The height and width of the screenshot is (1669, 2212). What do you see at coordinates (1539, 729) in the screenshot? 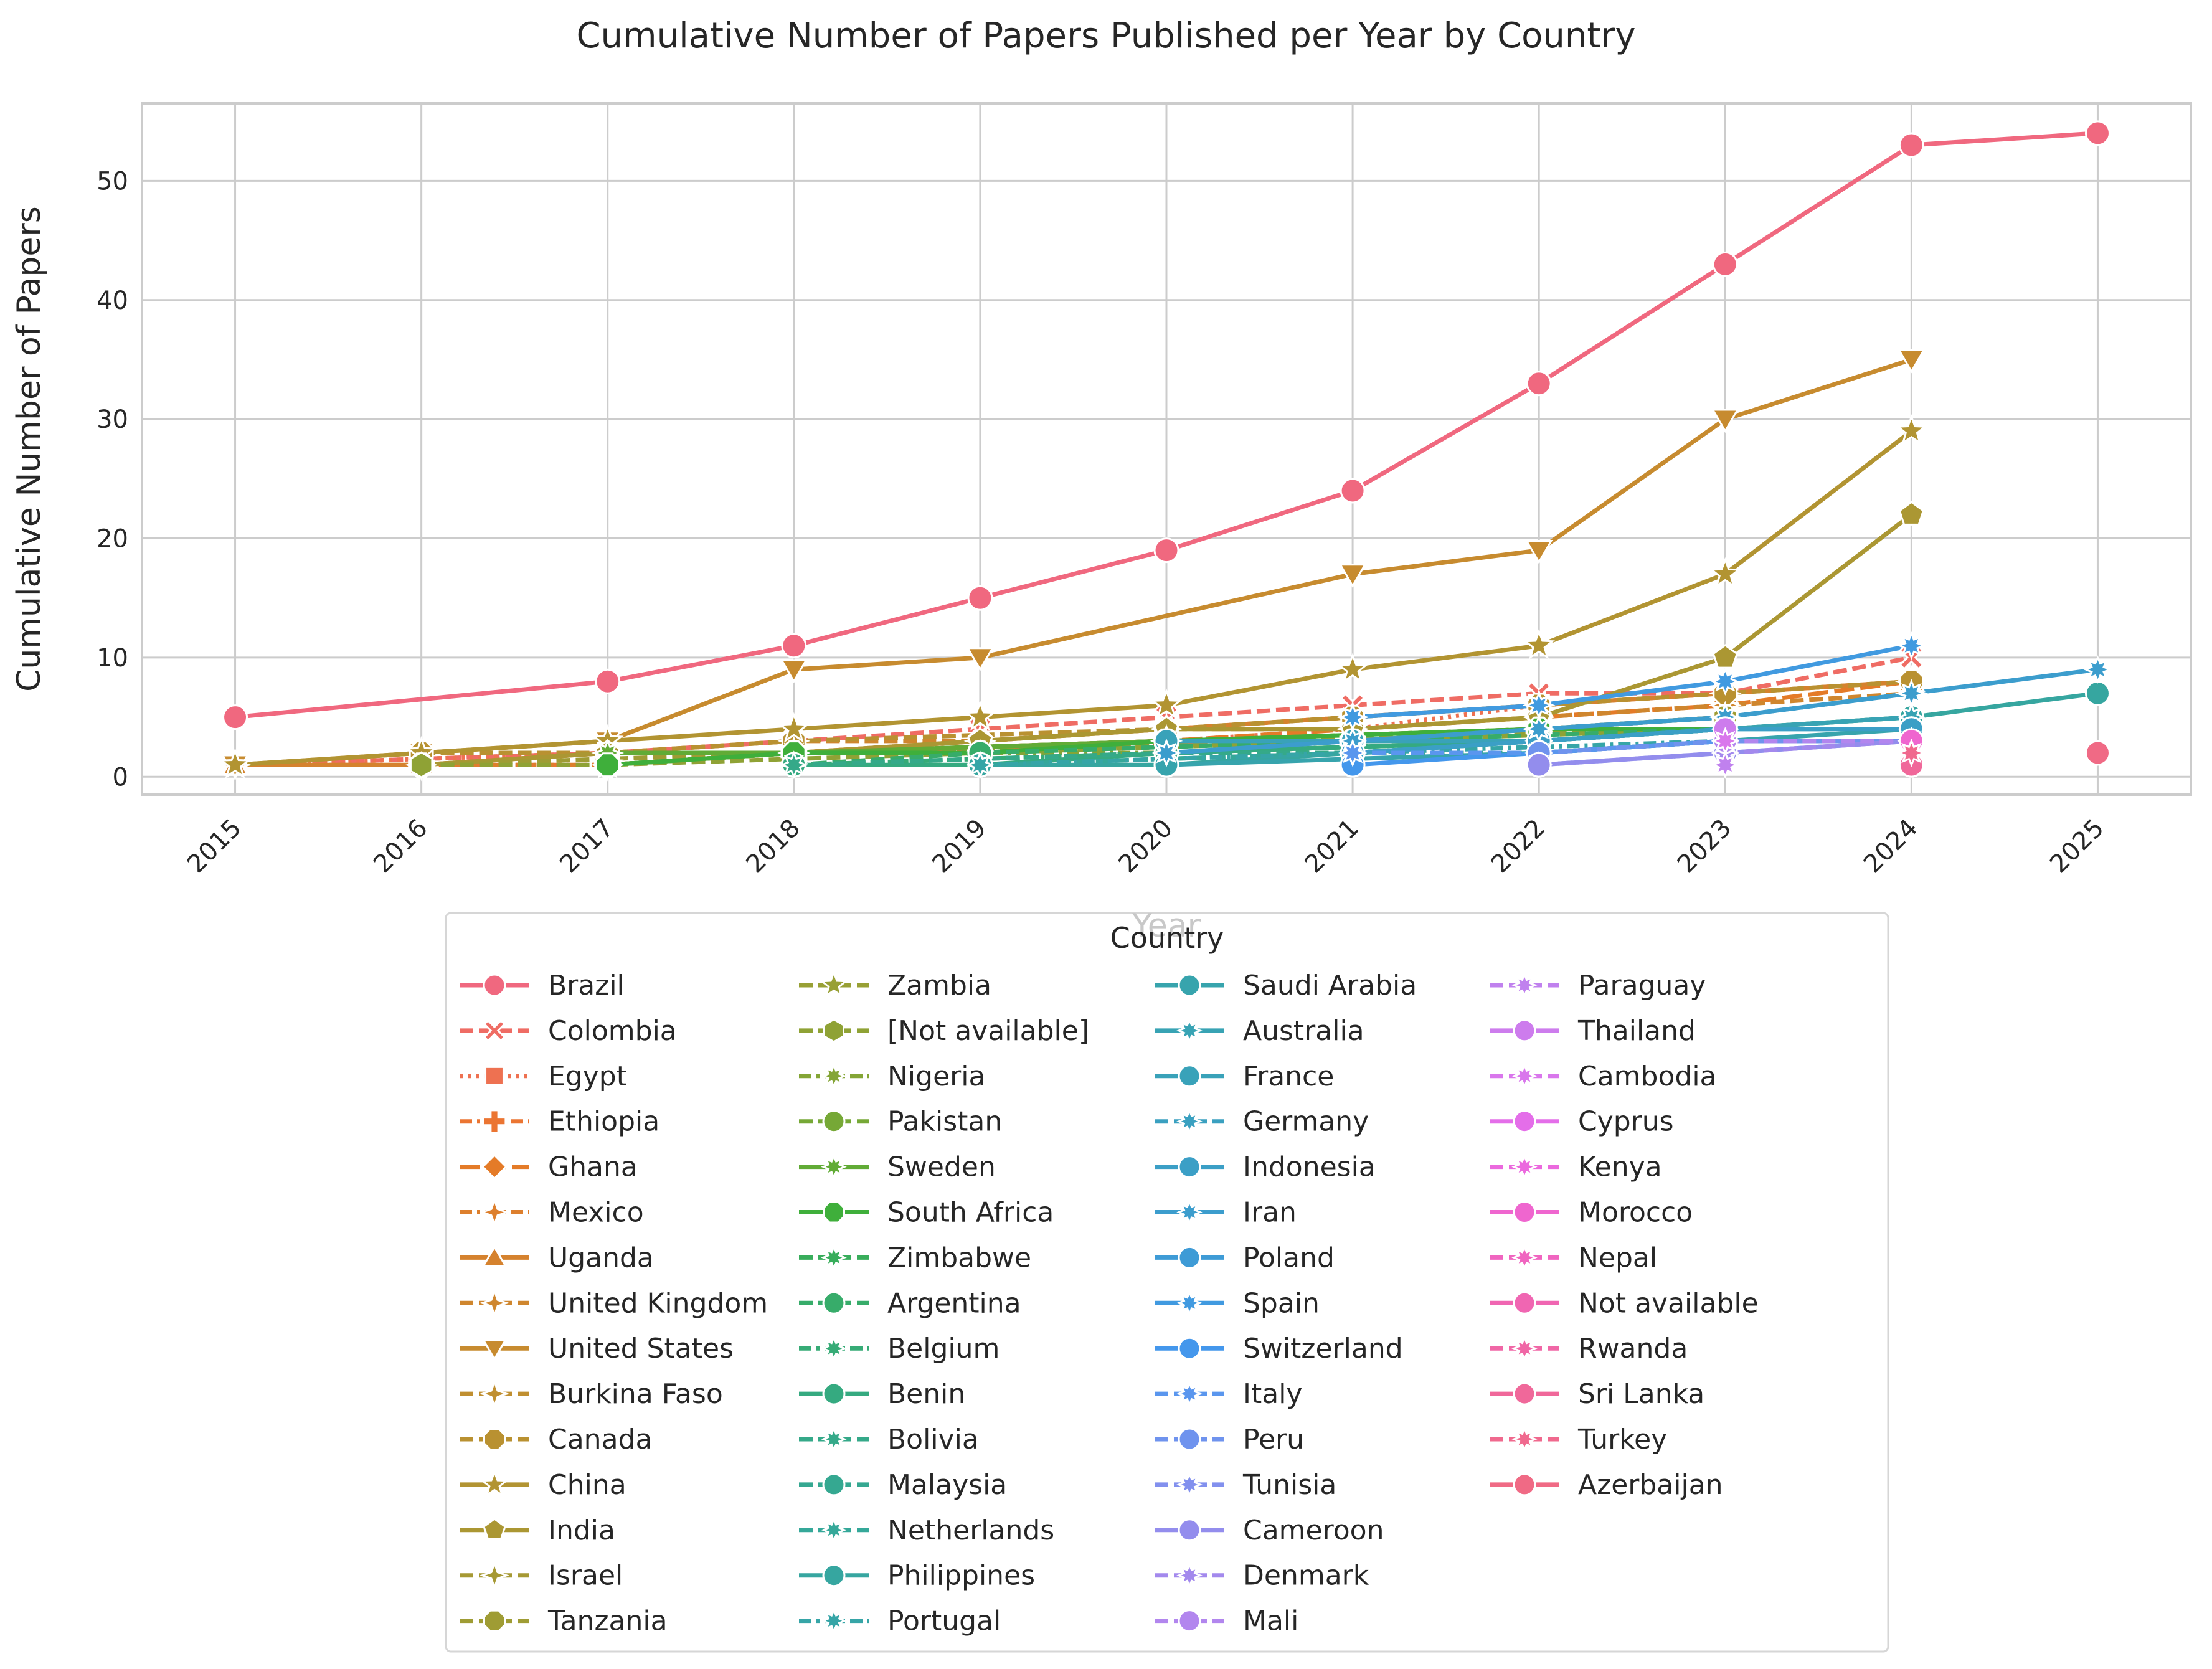
I see `data-point-iran` at bounding box center [1539, 729].